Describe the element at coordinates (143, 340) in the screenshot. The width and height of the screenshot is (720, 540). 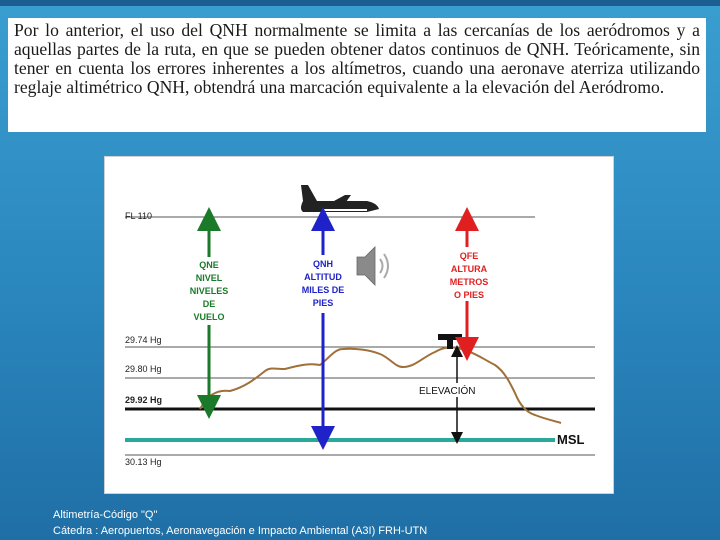
I see `p1-label: 29.74 Hg` at that location.